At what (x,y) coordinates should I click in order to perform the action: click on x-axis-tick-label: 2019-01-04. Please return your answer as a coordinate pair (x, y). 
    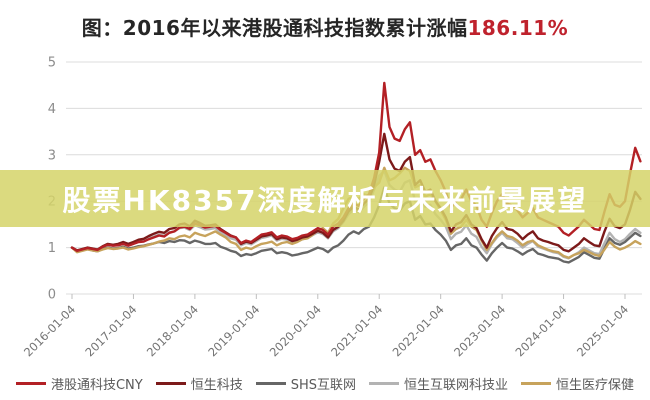
    Looking at the image, I should click on (233, 330).